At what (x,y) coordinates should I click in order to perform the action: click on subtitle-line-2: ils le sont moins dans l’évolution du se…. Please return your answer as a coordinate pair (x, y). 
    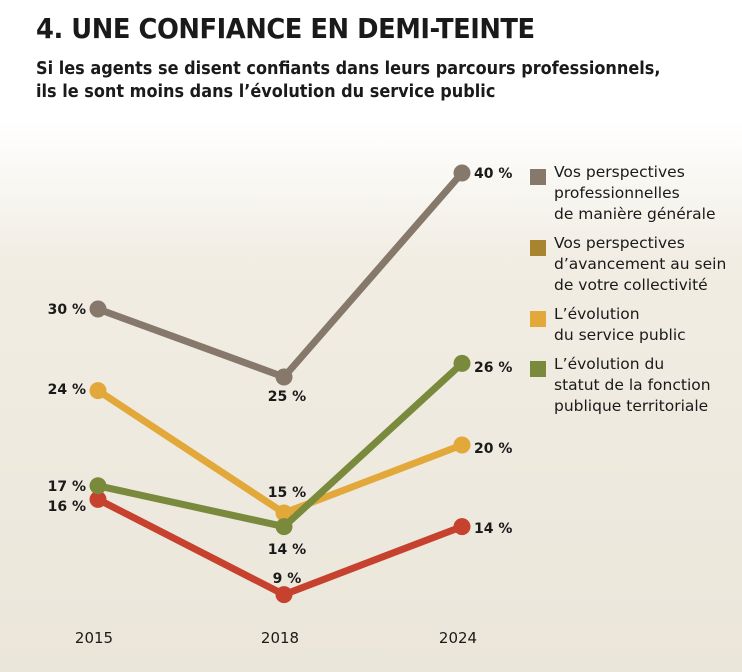
    Looking at the image, I should click on (266, 92).